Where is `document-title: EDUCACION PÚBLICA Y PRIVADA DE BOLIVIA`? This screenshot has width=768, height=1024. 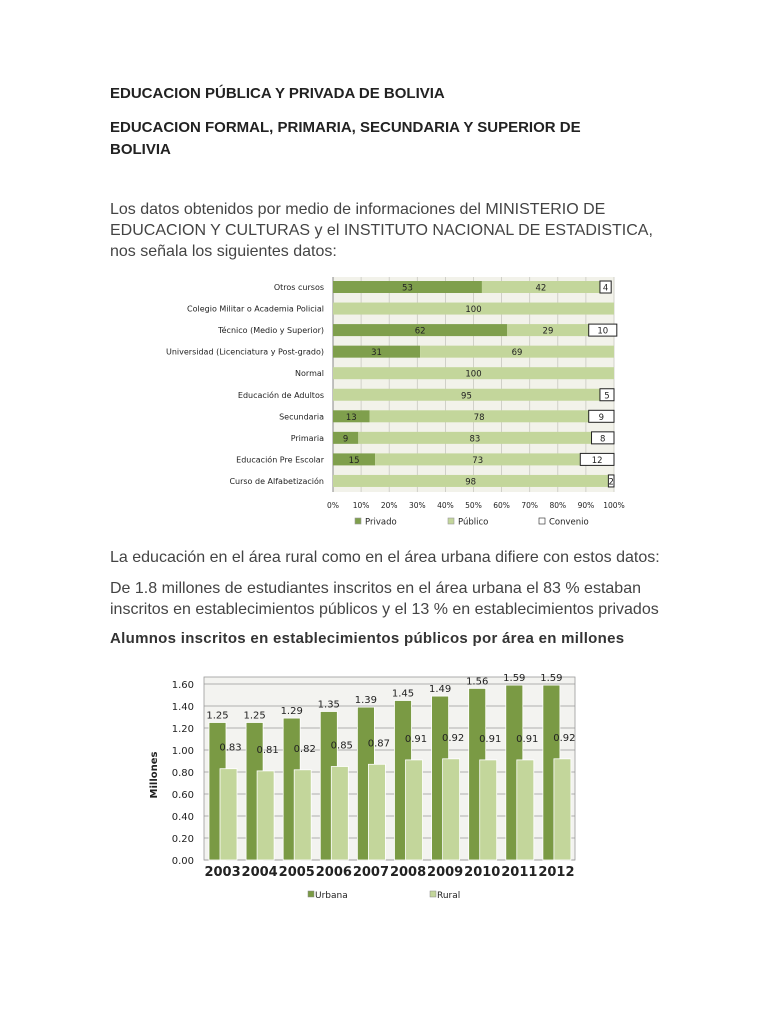
document-title: EDUCACION PÚBLICA Y PRIVADA DE BOLIVIA is located at coordinates (277, 93).